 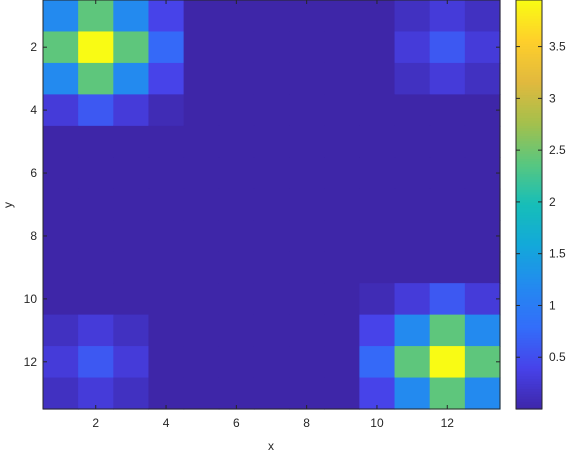 I want to click on colorbar-tick-label: 2, so click(x=552, y=202).